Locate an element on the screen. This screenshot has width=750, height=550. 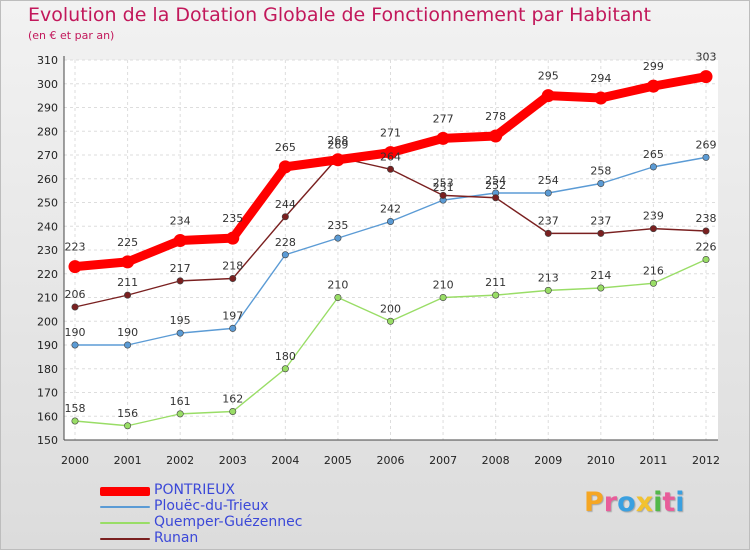
data-label: 161 is located at coordinates (180, 401).